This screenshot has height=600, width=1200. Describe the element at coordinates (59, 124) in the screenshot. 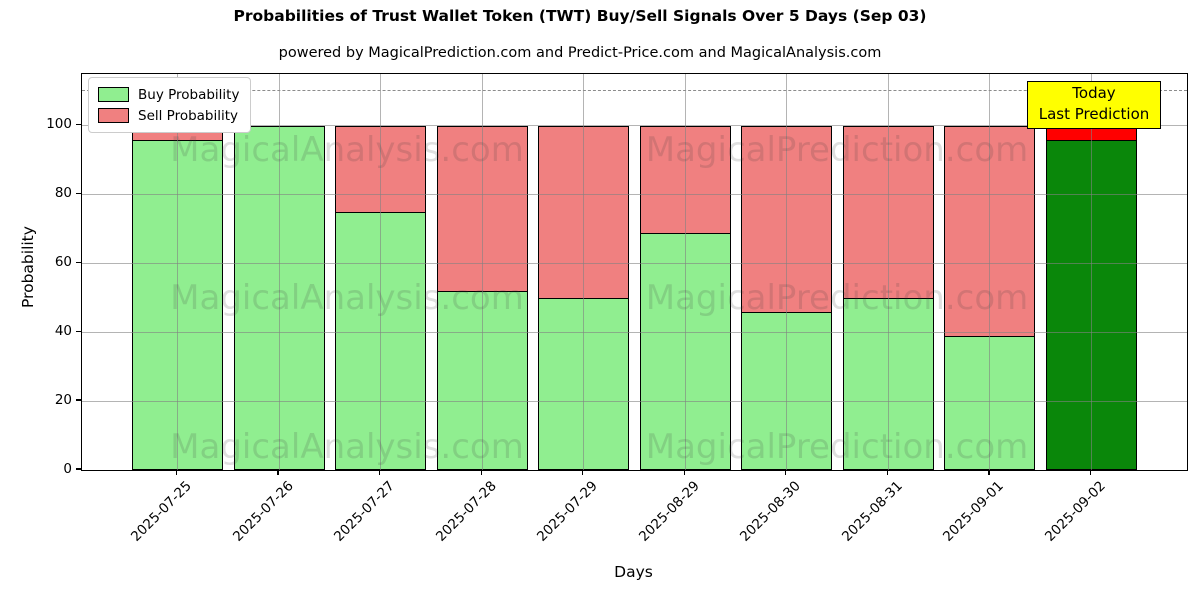

I see `y-tick-label: 100` at that location.